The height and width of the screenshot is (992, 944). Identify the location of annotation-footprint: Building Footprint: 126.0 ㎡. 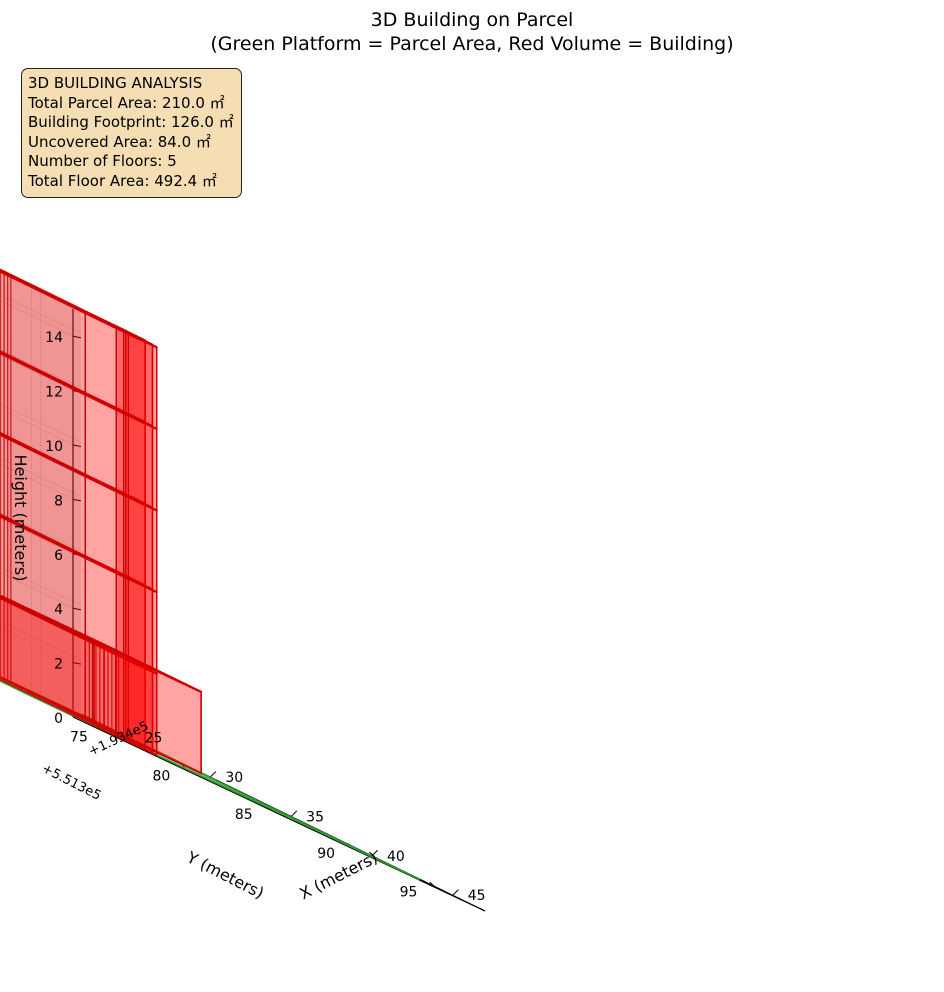
(131, 122).